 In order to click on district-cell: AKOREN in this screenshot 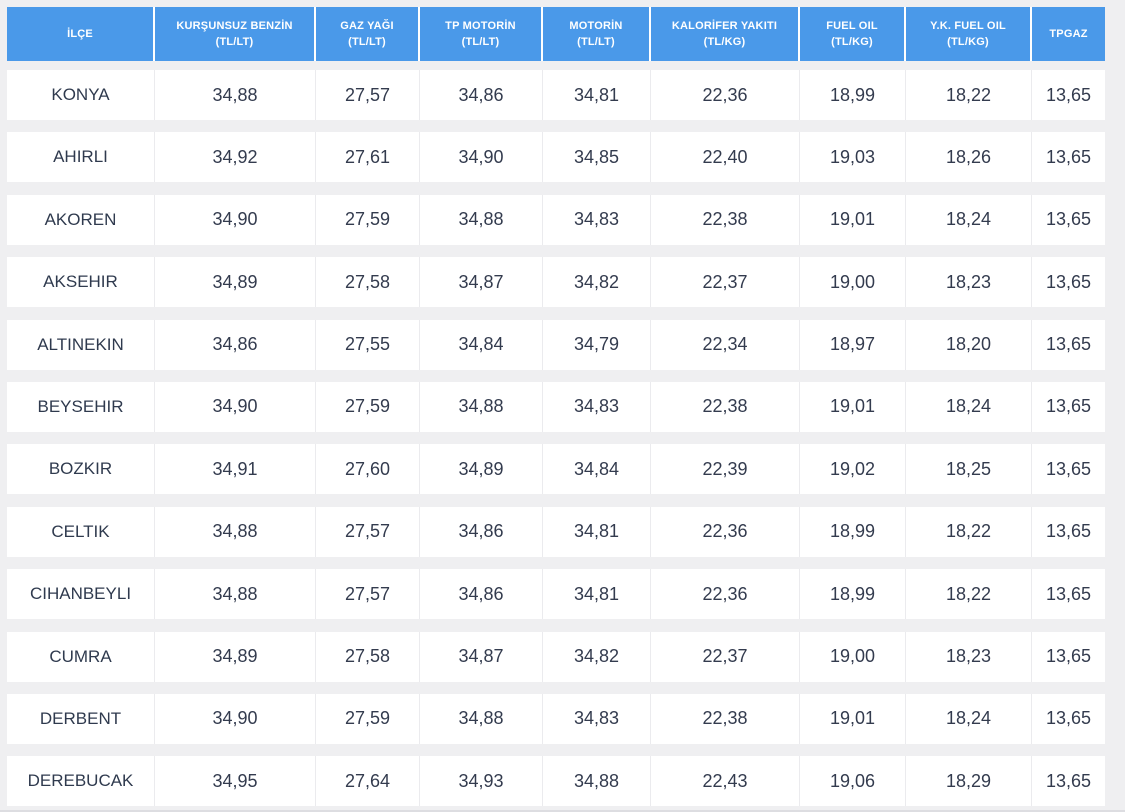, I will do `click(81, 219)`.